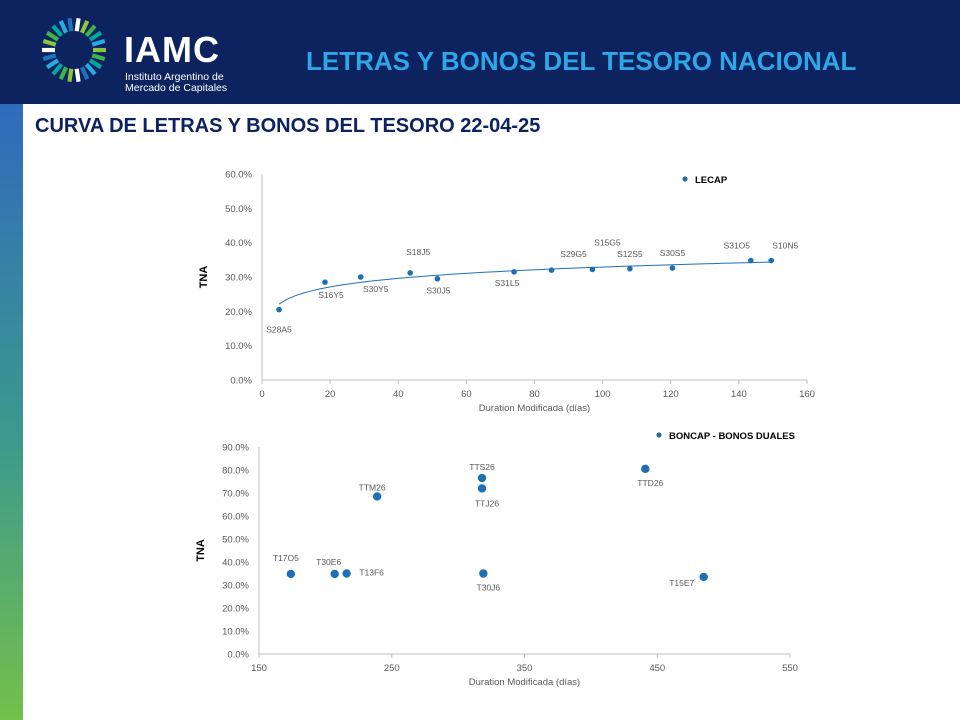 This screenshot has width=960, height=720. I want to click on data-label: S31L5, so click(507, 283).